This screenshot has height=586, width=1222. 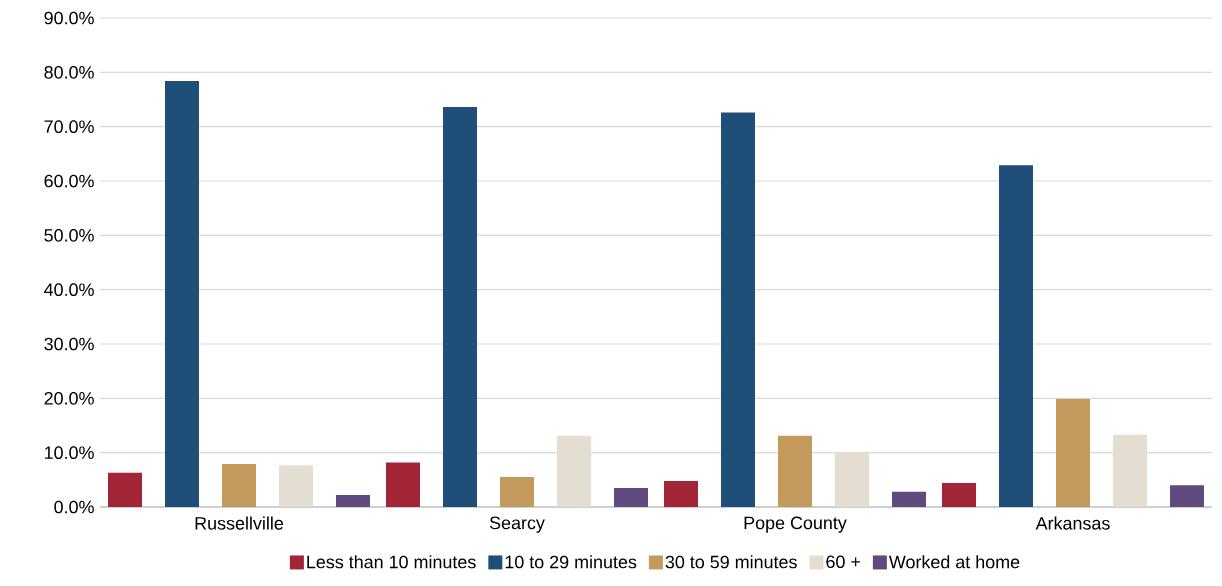 What do you see at coordinates (74, 507) in the screenshot?
I see `y-tick-label: 0.0%` at bounding box center [74, 507].